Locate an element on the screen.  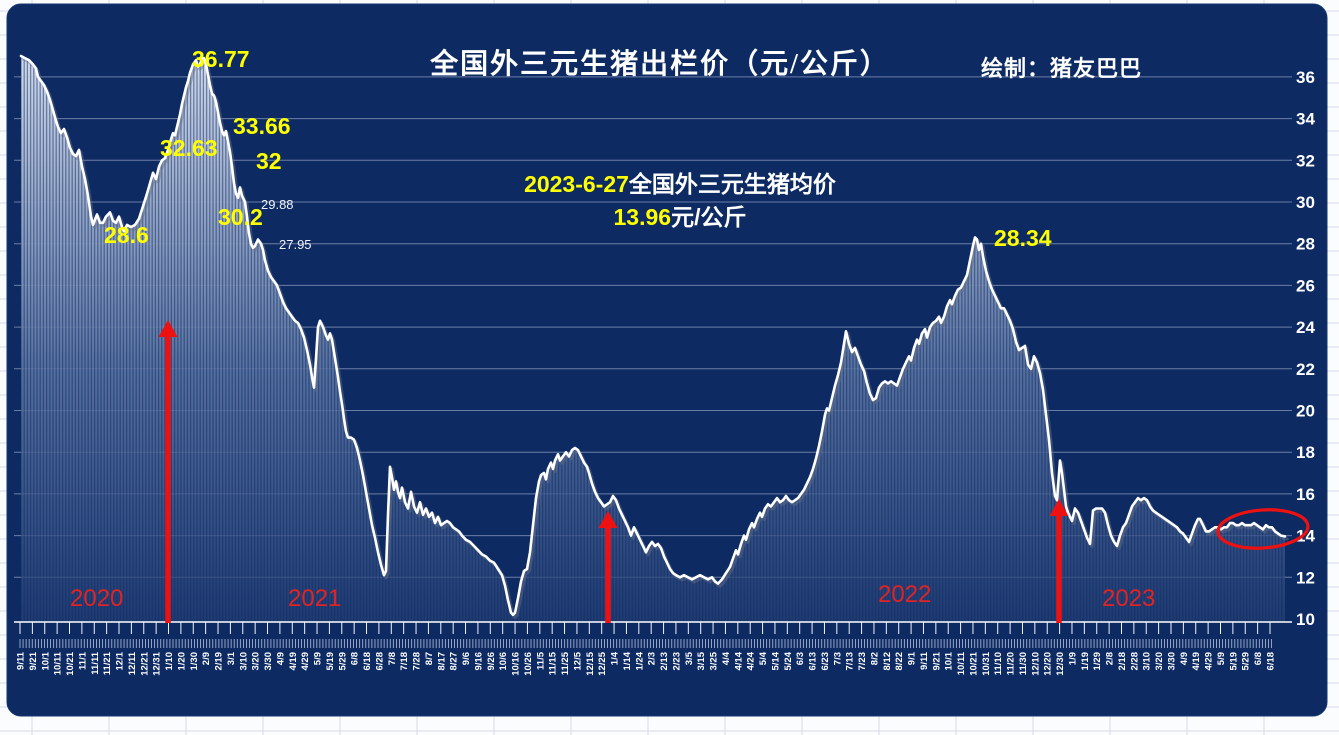
x-tick-label: 12/10 is located at coordinates (1035, 664).